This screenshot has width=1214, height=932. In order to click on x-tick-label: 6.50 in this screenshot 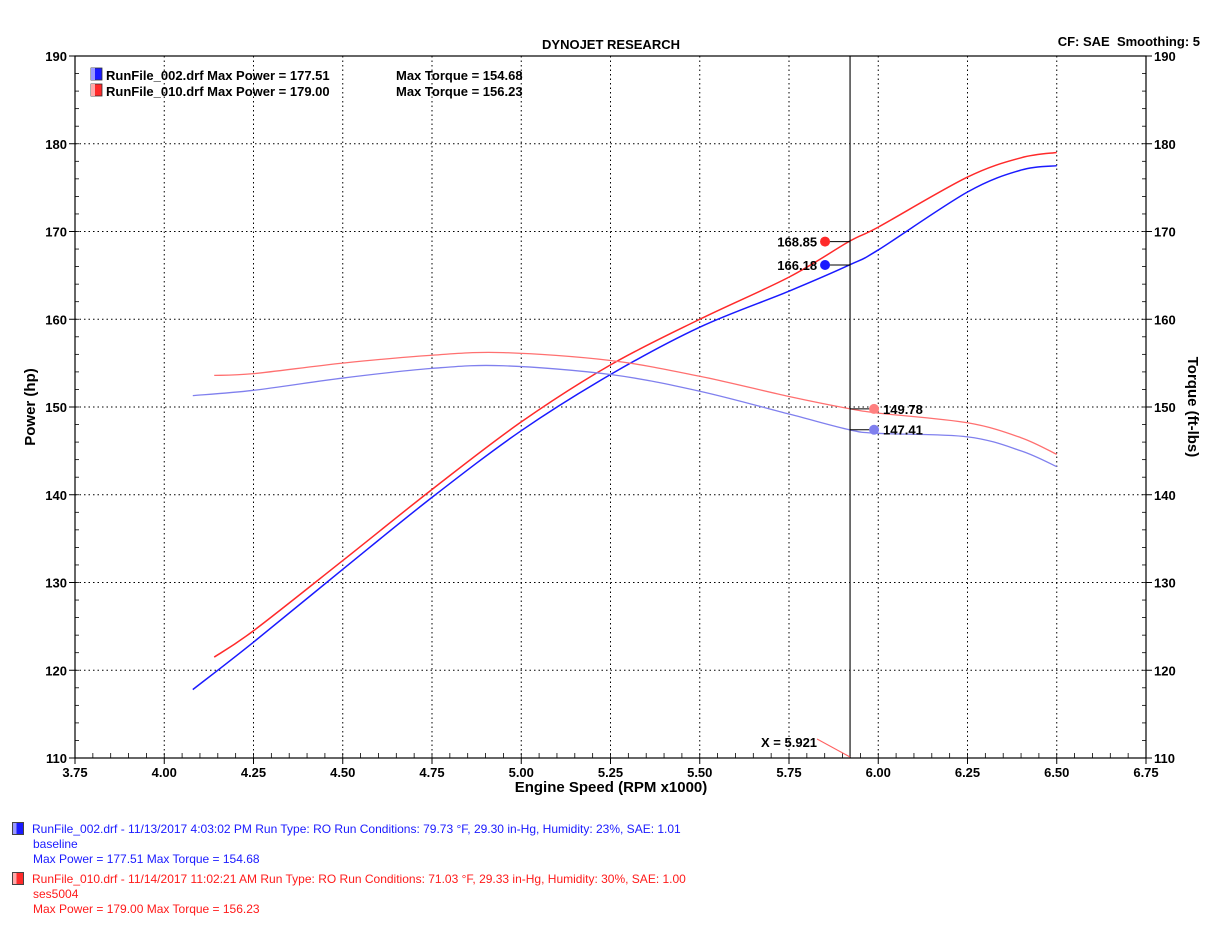, I will do `click(1056, 772)`.